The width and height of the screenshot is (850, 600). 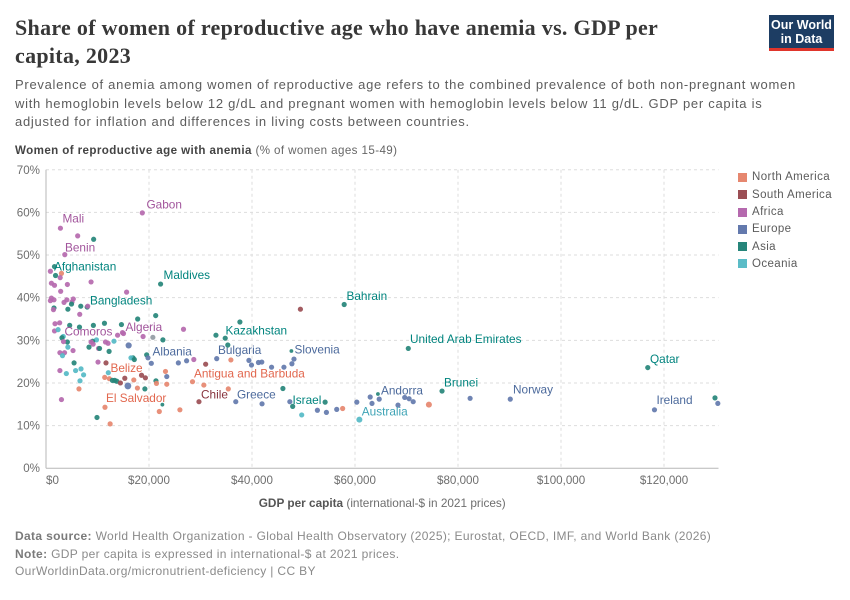 What do you see at coordinates (785, 177) in the screenshot?
I see `legend-item-namerica: North America` at bounding box center [785, 177].